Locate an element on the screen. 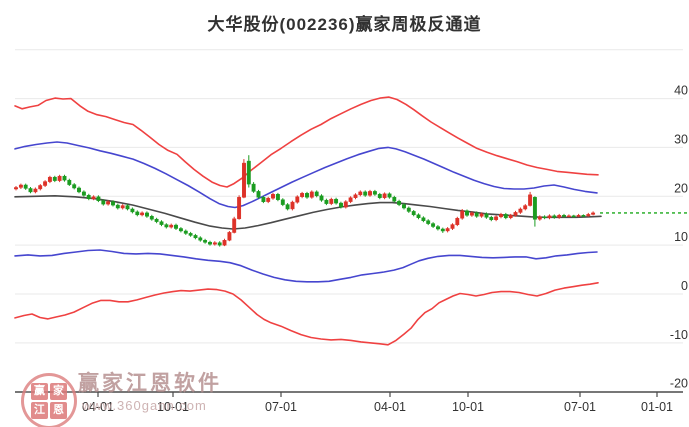 The image size is (689, 427). y-axis-label: -20 is located at coordinates (679, 384).